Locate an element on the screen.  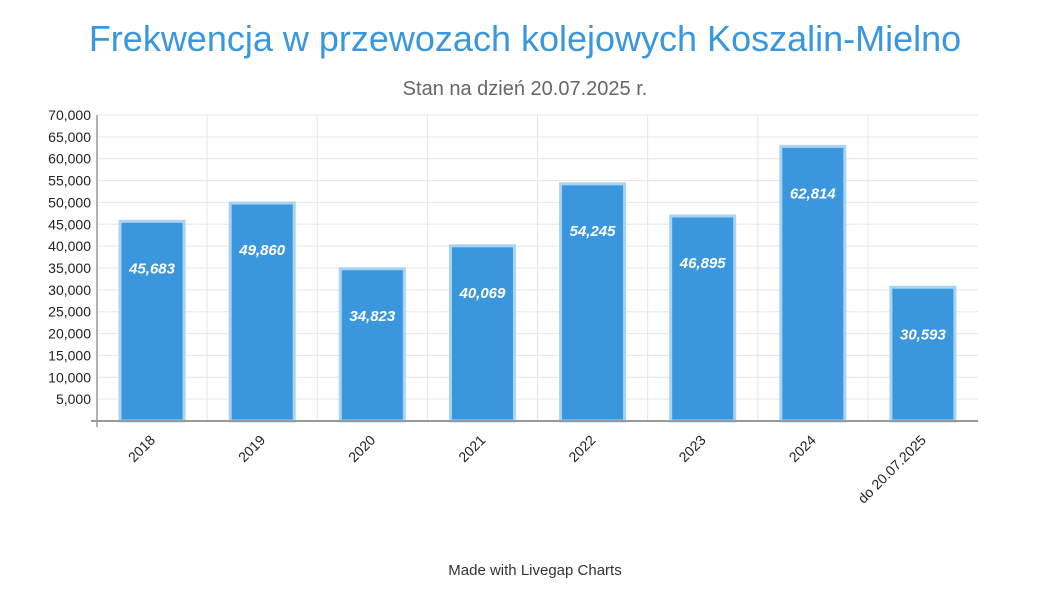
data-label: 49,860 is located at coordinates (262, 250).